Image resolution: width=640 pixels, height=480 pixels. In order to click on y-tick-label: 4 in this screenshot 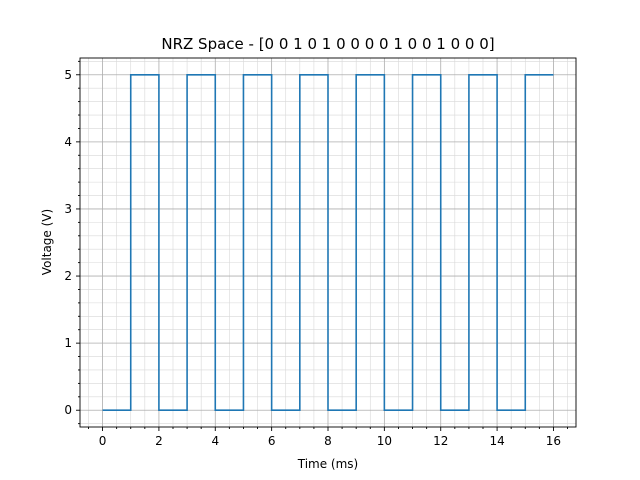, I will do `click(68, 142)`.